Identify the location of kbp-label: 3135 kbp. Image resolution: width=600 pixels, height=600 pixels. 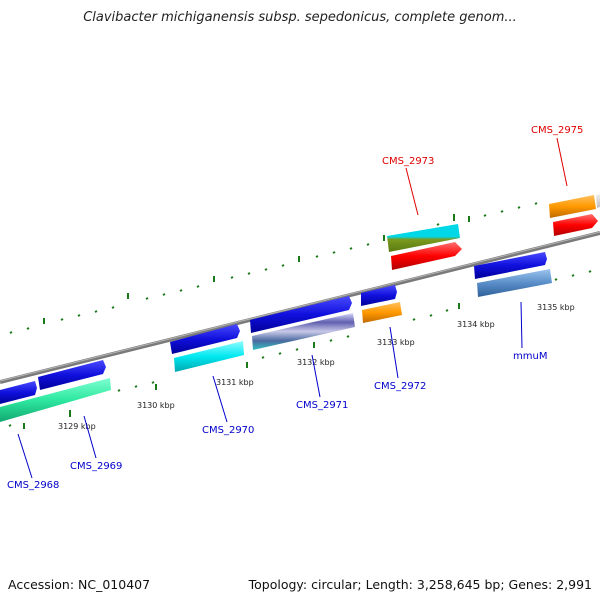
(556, 307).